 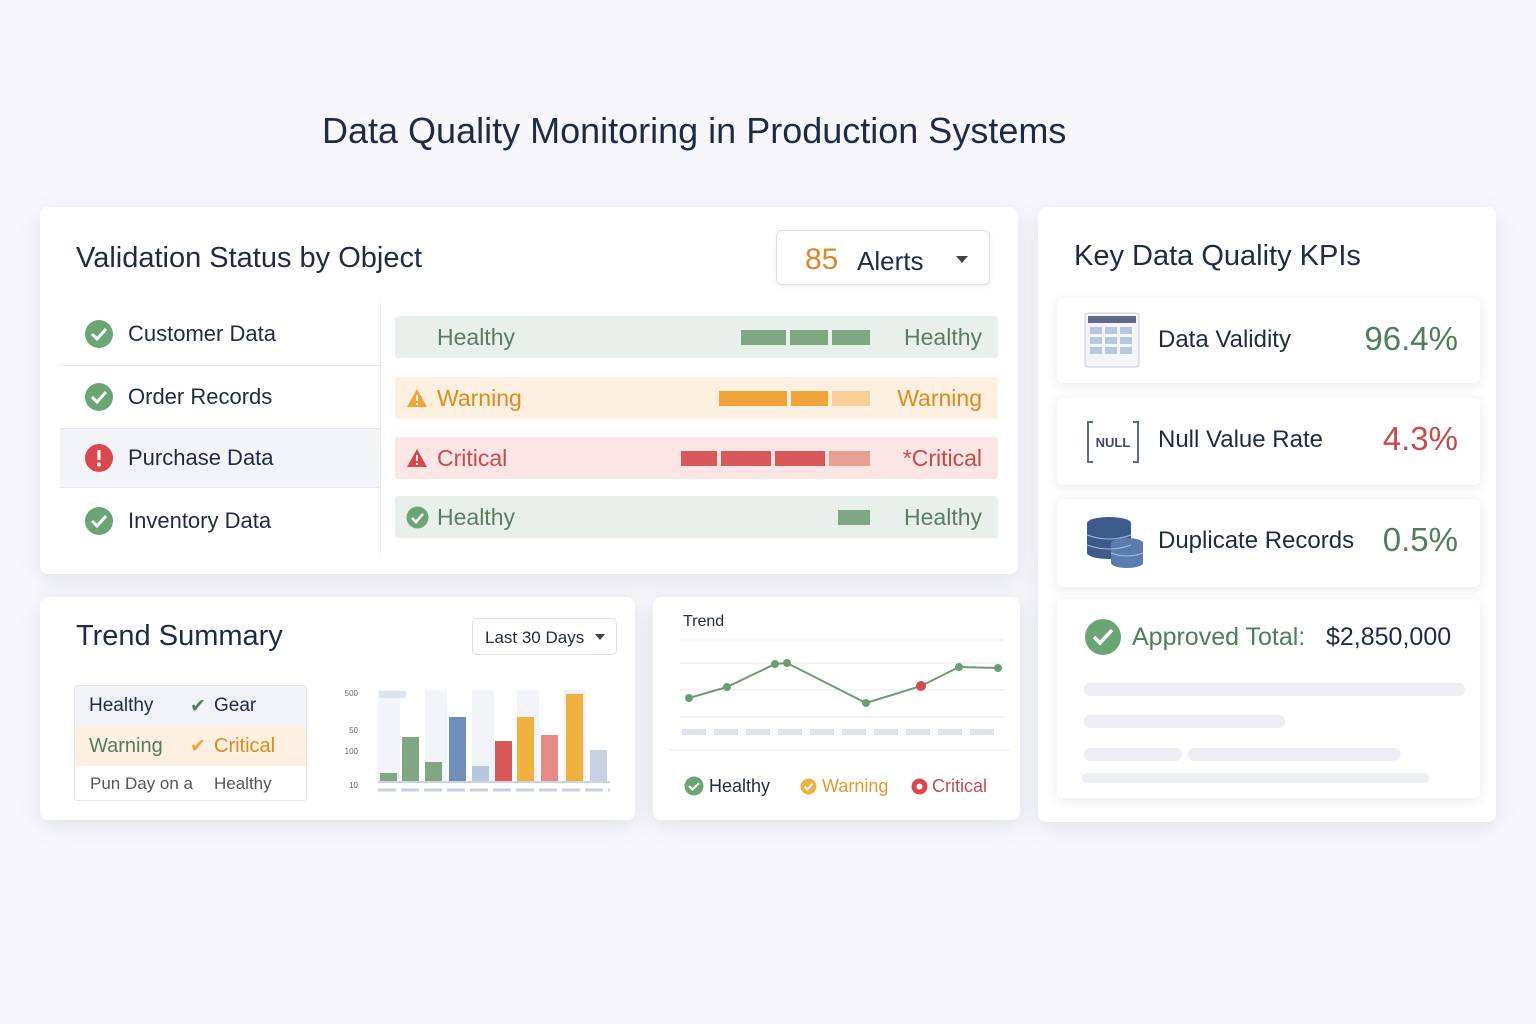 I want to click on legend-item: Warning, so click(x=855, y=786).